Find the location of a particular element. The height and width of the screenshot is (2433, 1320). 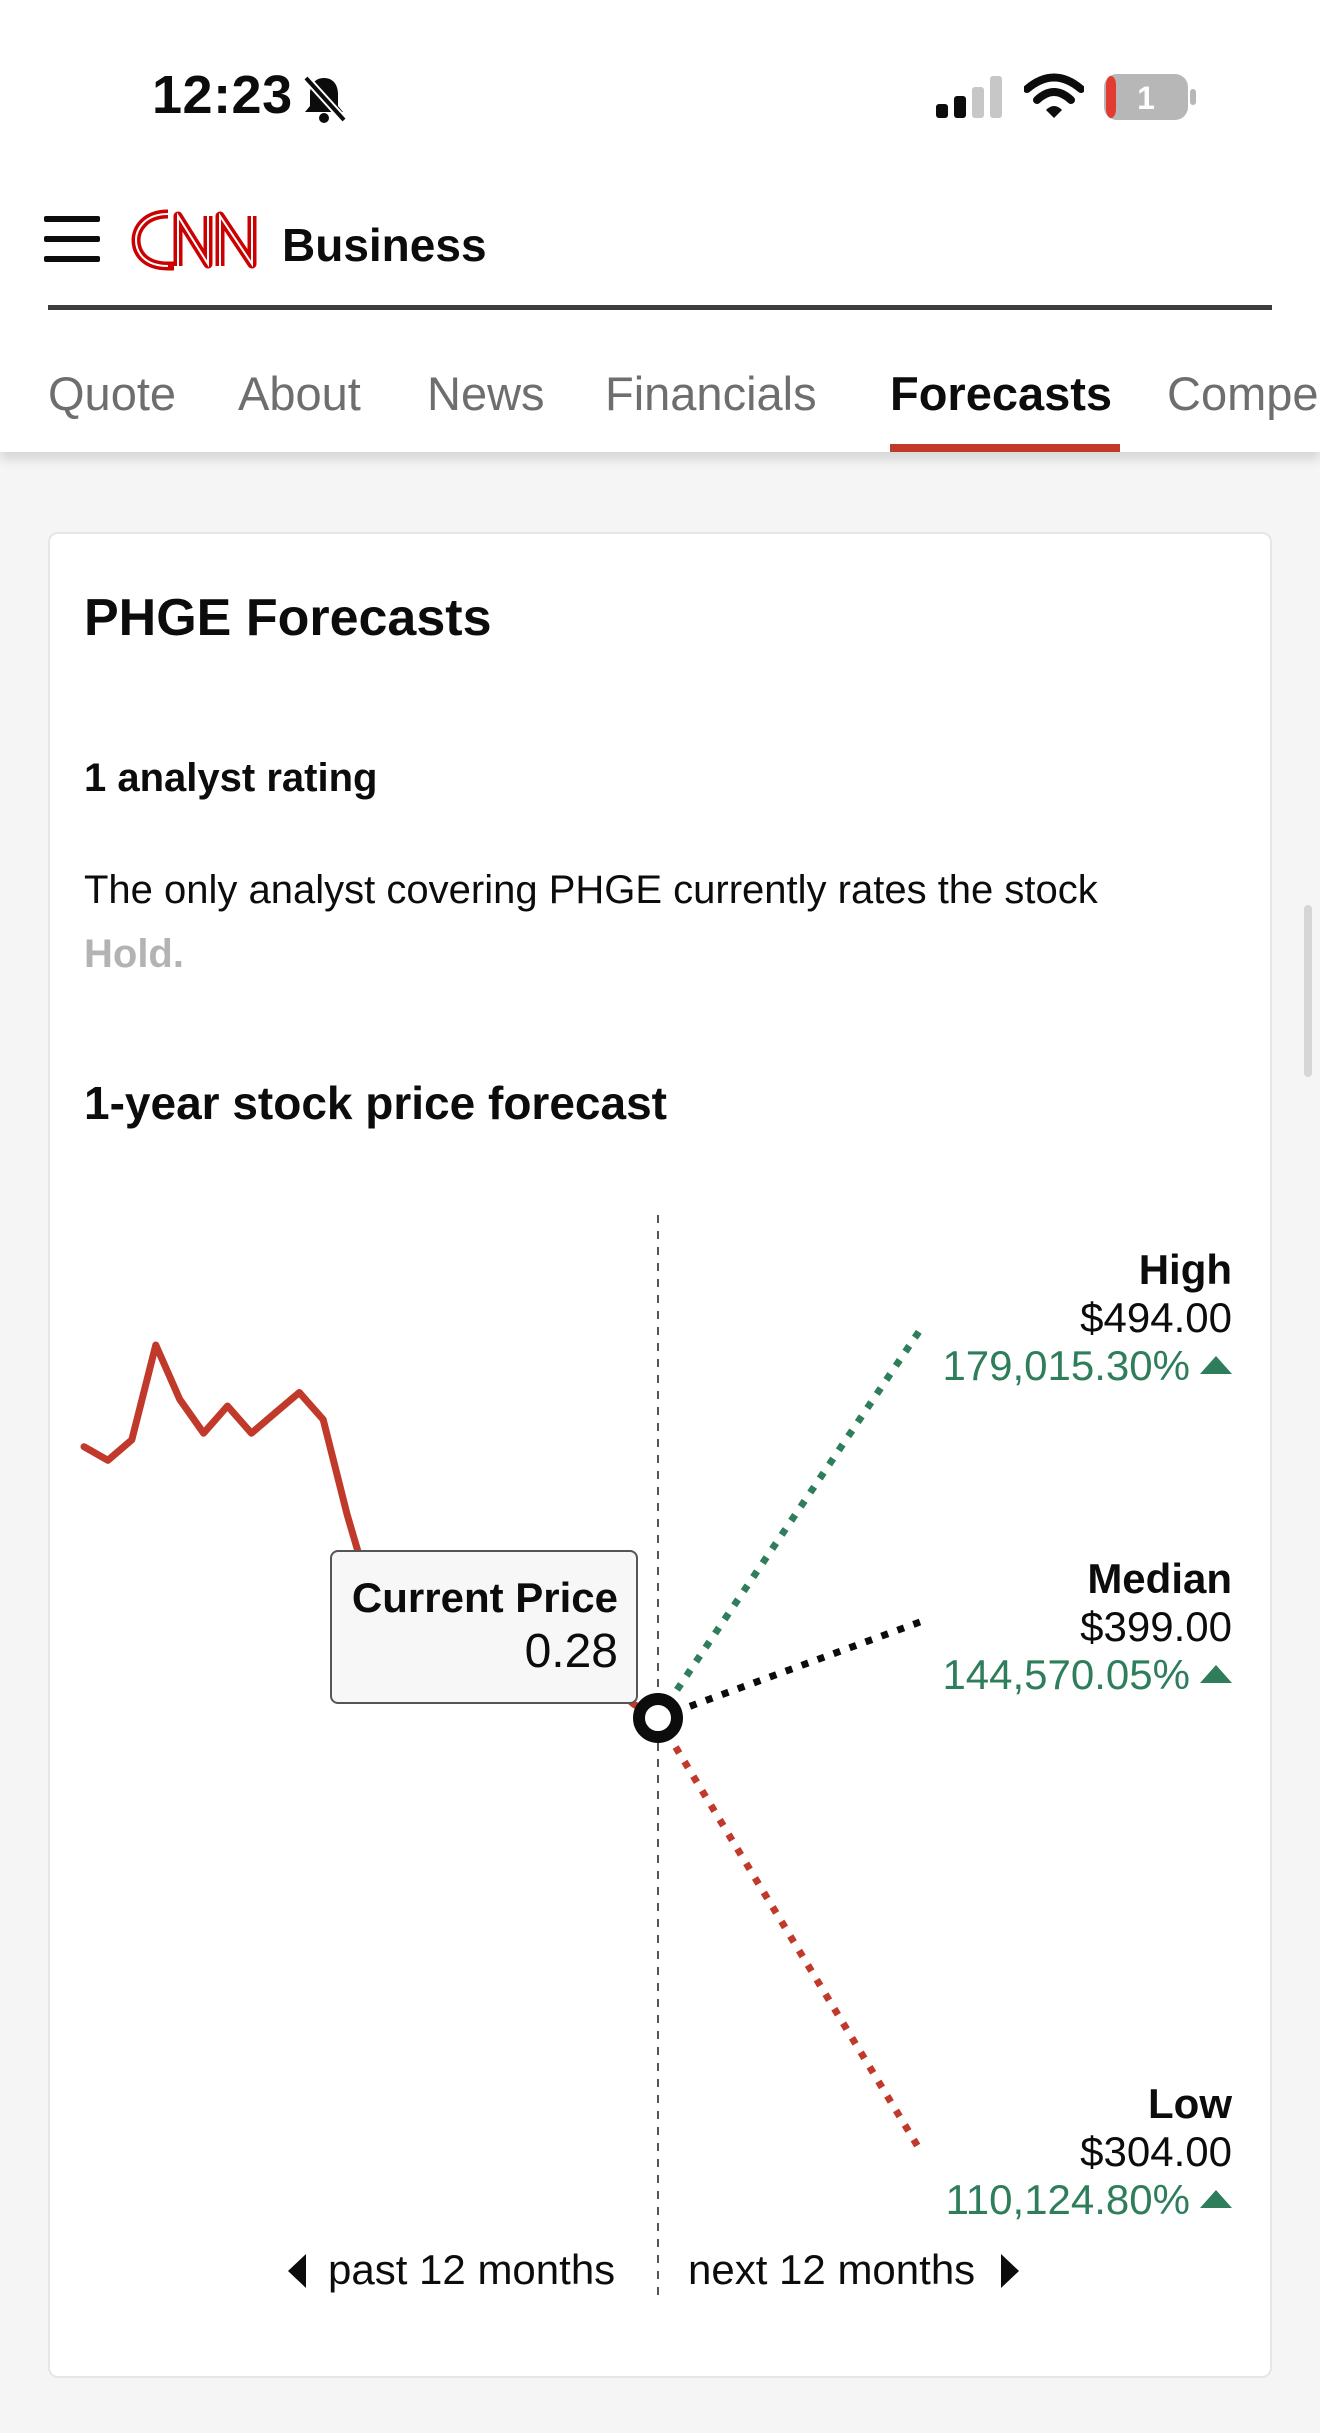

forecast-median-price: $399.00 is located at coordinates (1156, 1626).